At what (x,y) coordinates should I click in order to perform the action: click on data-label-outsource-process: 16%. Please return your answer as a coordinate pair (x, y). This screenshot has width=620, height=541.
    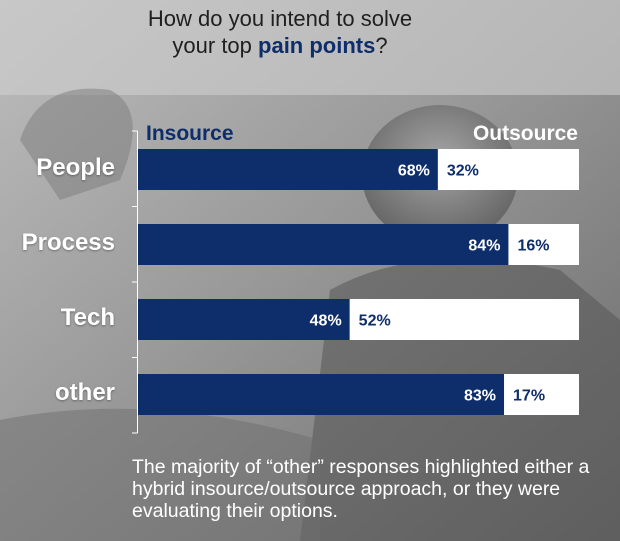
    Looking at the image, I should click on (533, 246).